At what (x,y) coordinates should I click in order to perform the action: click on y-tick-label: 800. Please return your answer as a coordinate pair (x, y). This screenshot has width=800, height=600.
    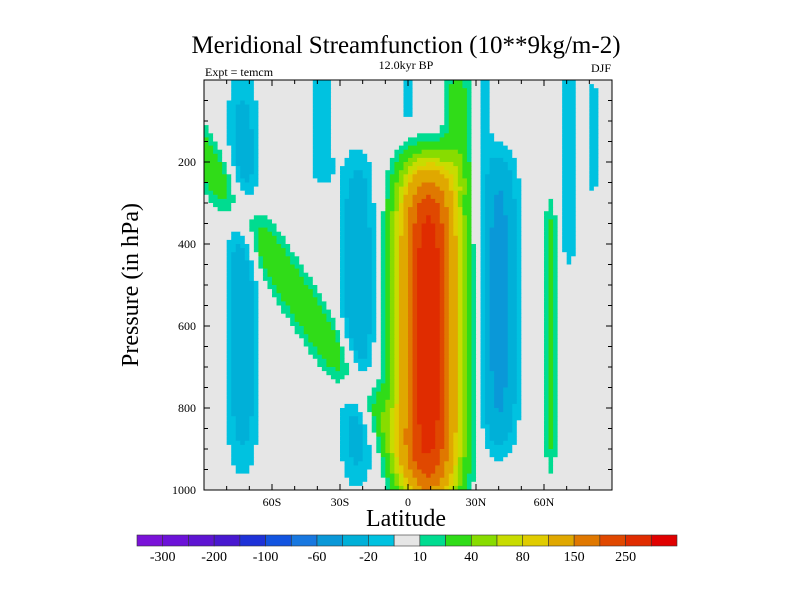
    Looking at the image, I should click on (187, 408).